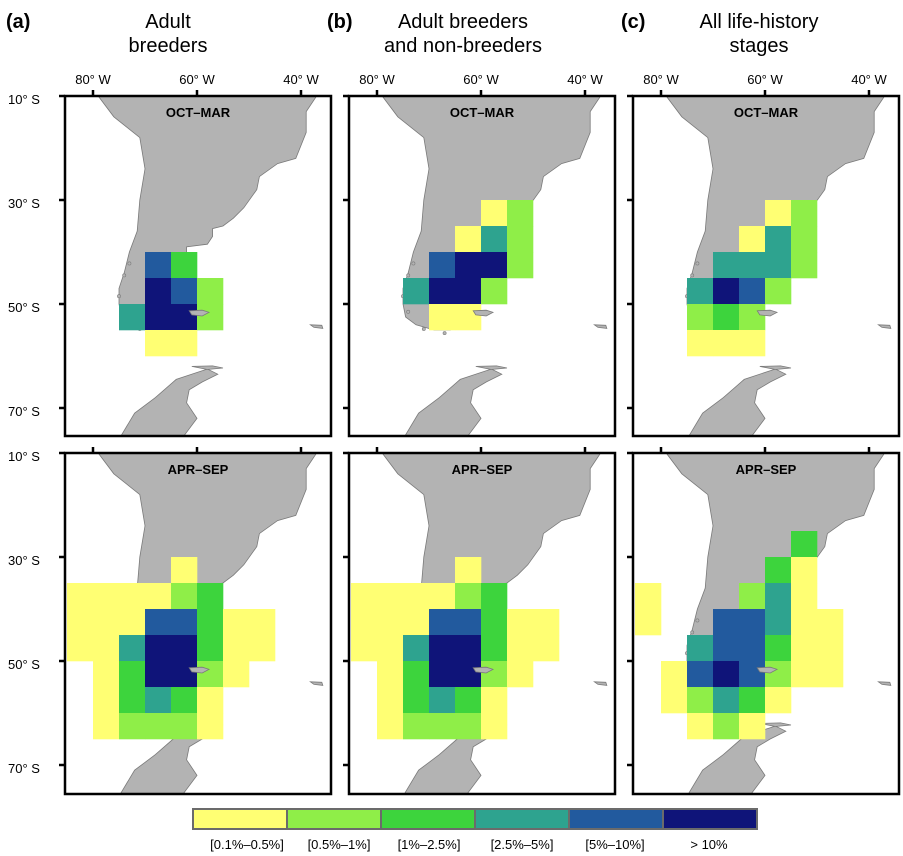 The width and height of the screenshot is (903, 856). What do you see at coordinates (719, 34) in the screenshot?
I see `column-header-c: (c) All life-history stages` at bounding box center [719, 34].